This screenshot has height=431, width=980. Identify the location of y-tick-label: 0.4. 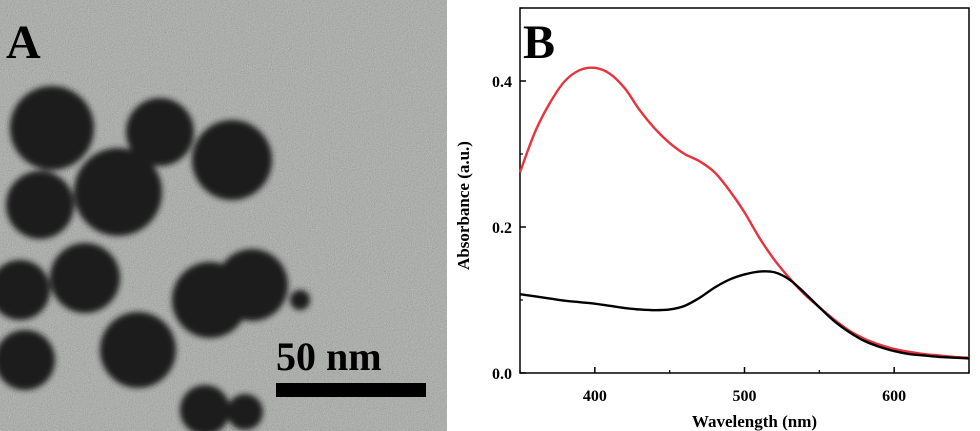
(502, 82).